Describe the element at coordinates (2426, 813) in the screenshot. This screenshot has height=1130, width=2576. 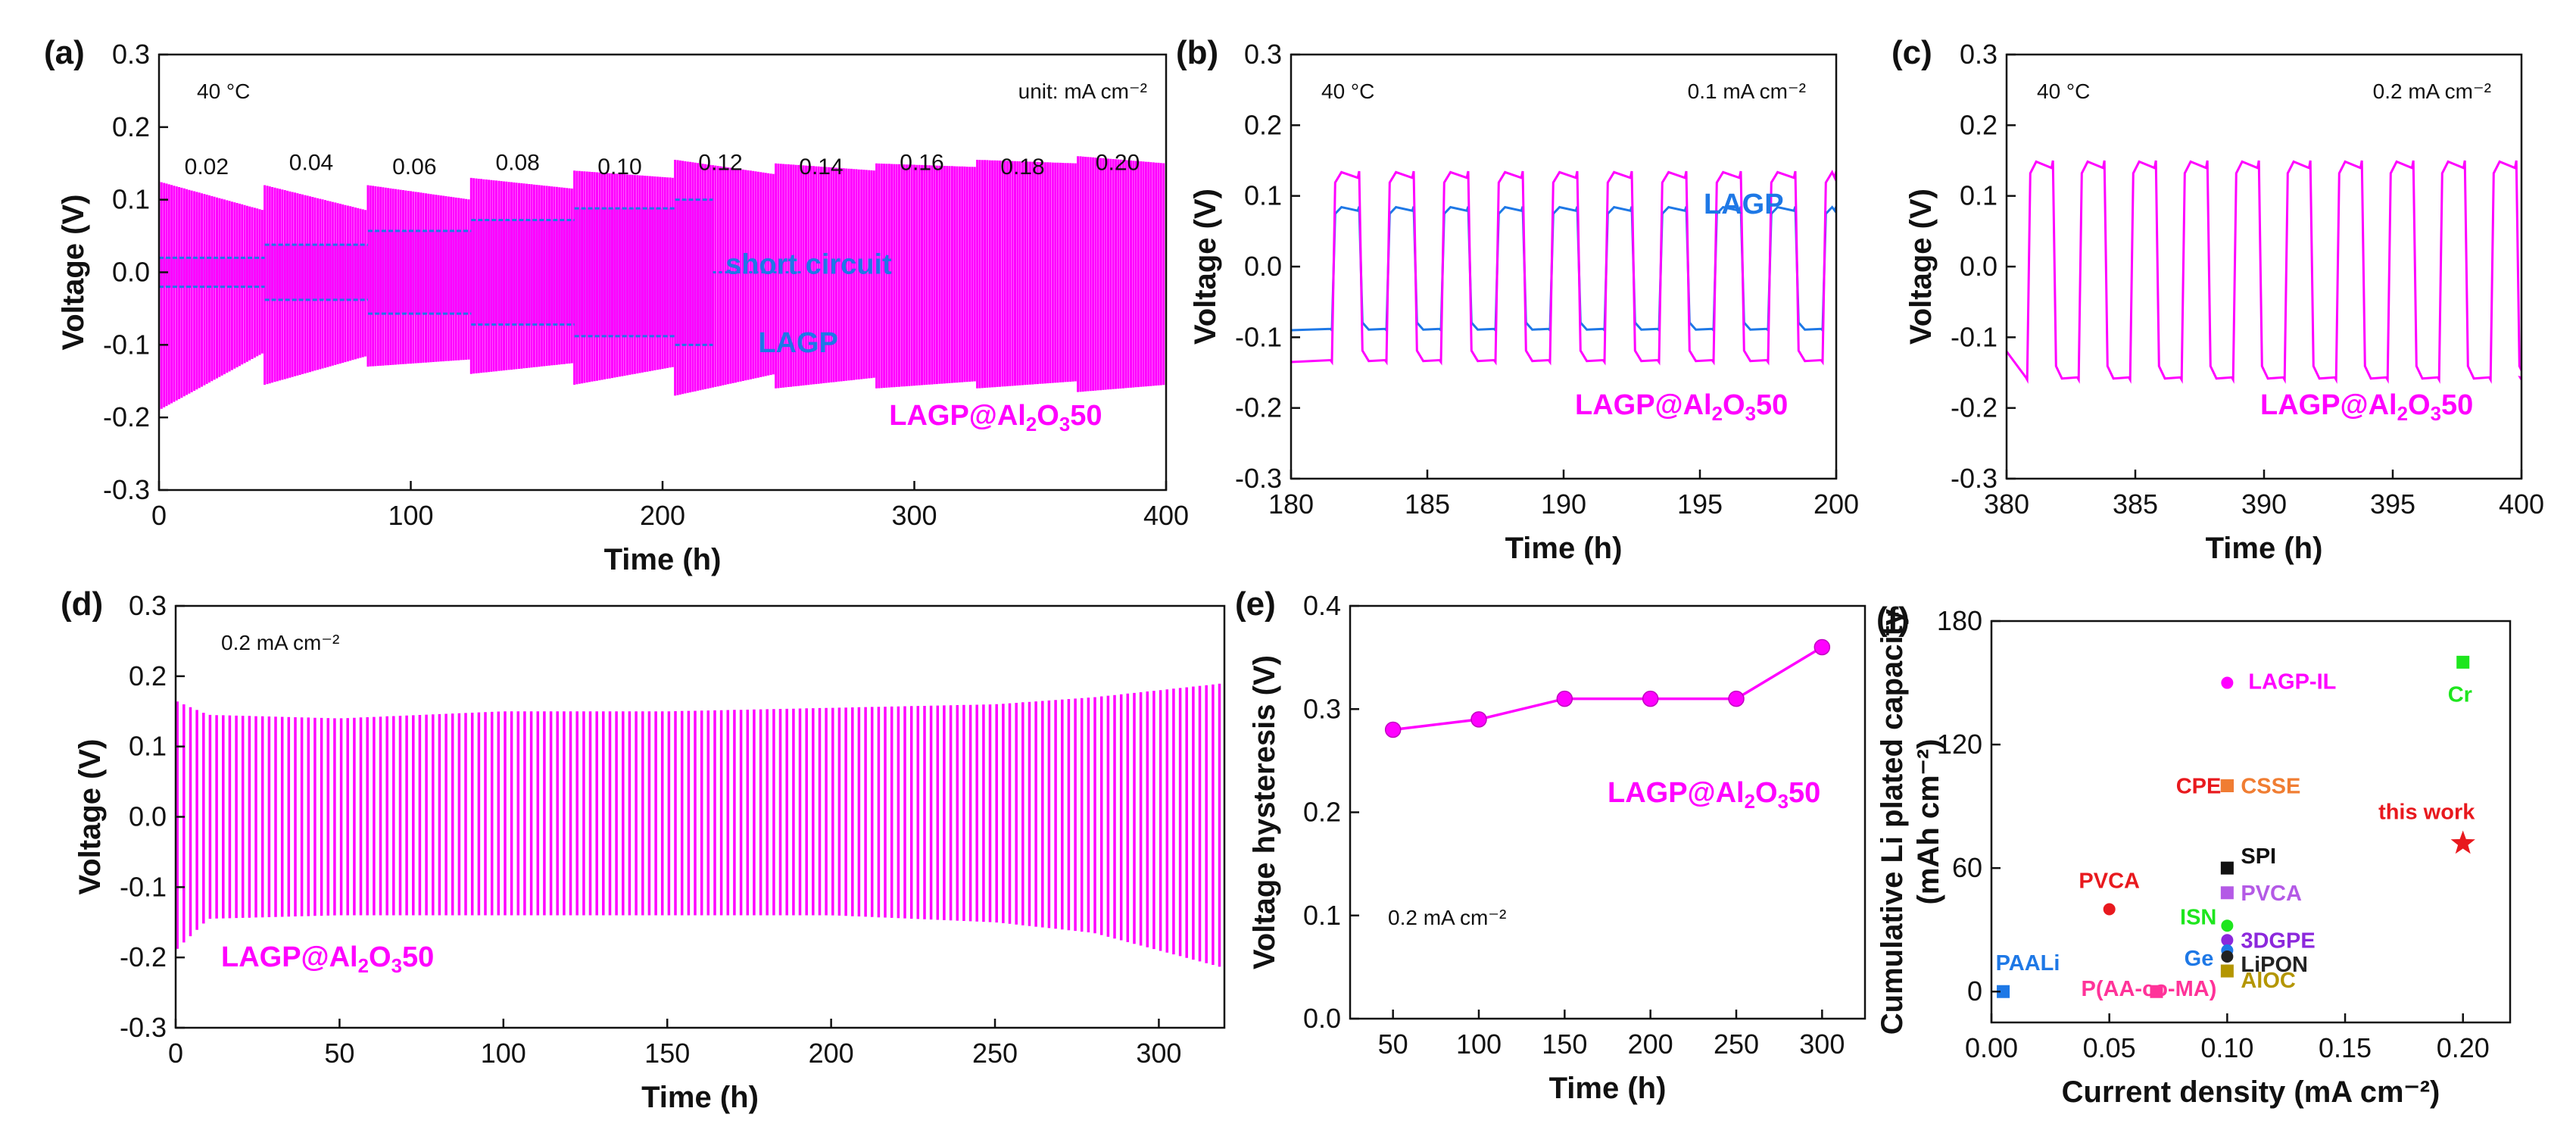
I see `point-label: this work` at that location.